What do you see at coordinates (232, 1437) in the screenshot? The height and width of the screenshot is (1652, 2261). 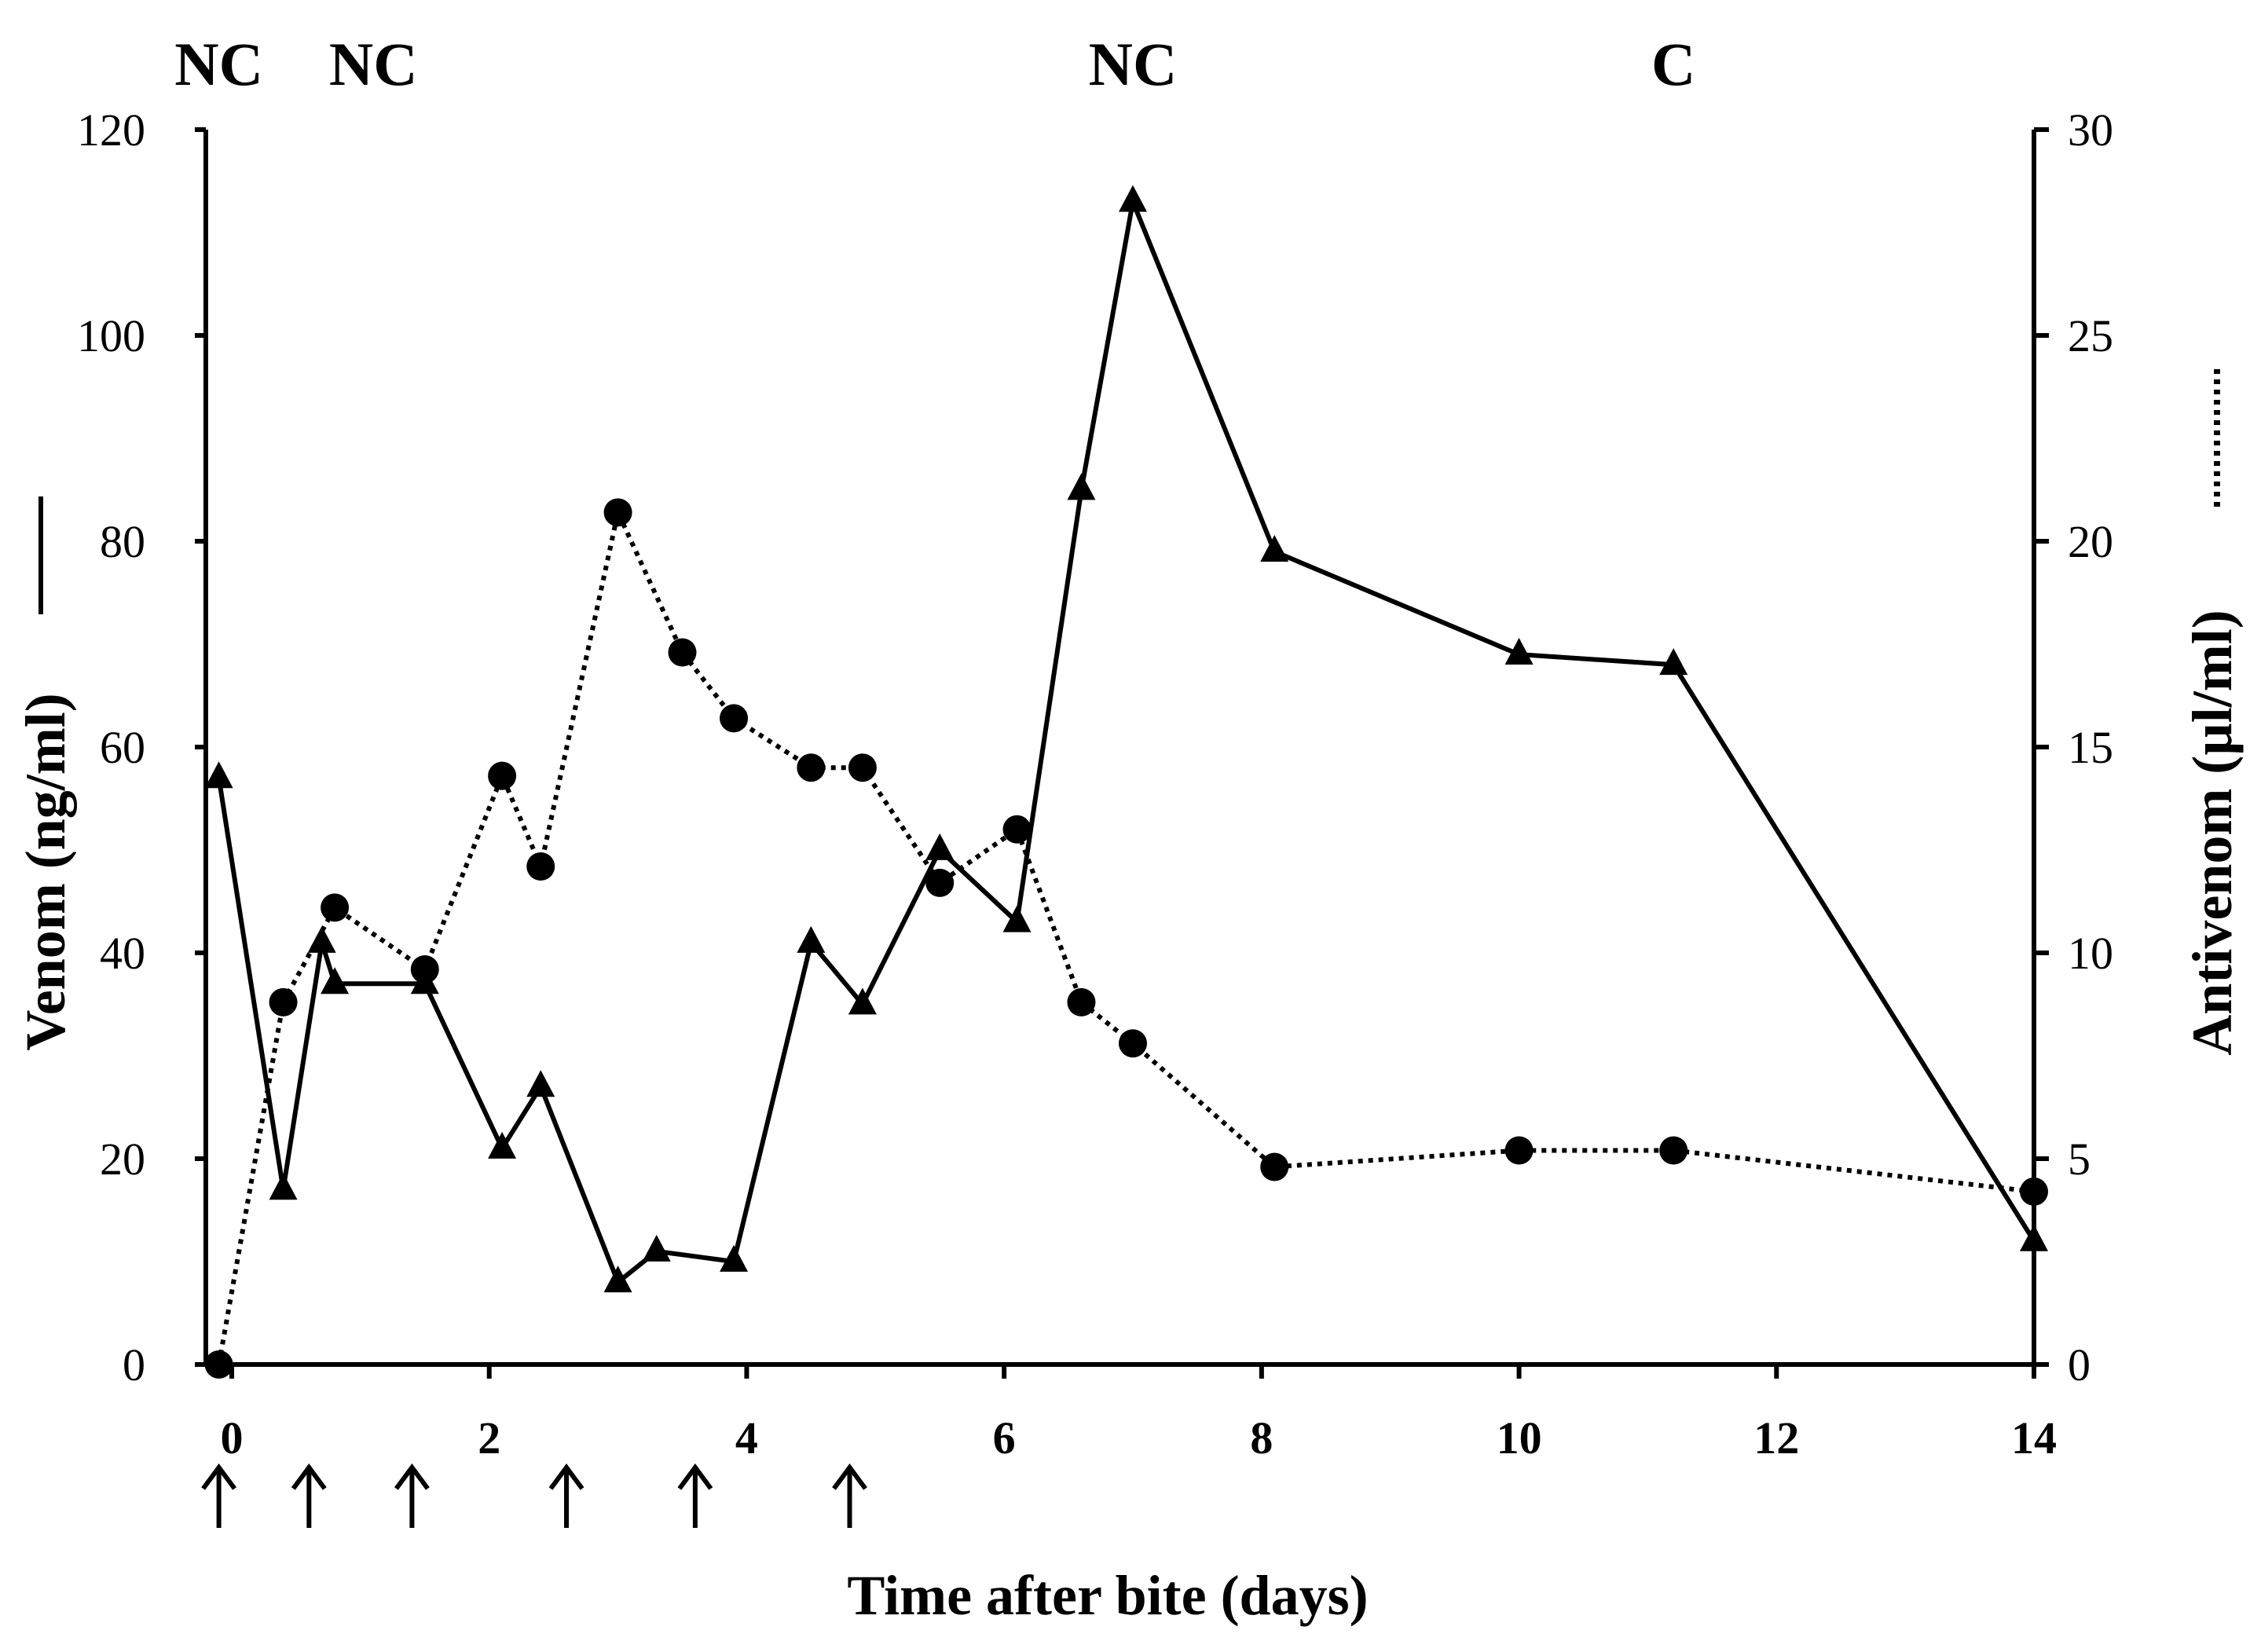 I see `x-tick-label: 0` at bounding box center [232, 1437].